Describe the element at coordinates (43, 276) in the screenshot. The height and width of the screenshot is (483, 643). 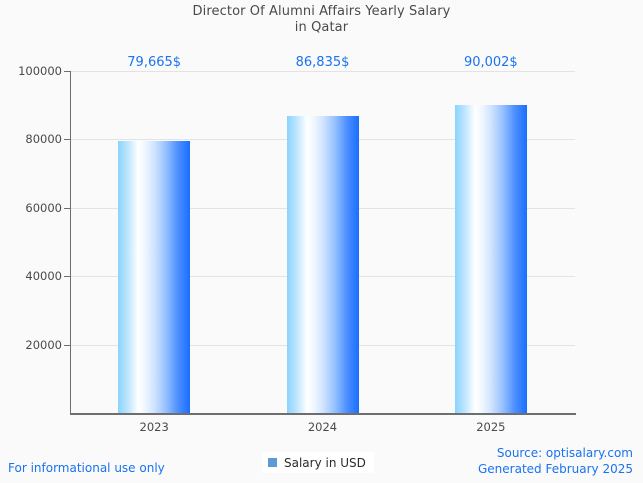
I see `y-axis-tick-label: 40000` at that location.